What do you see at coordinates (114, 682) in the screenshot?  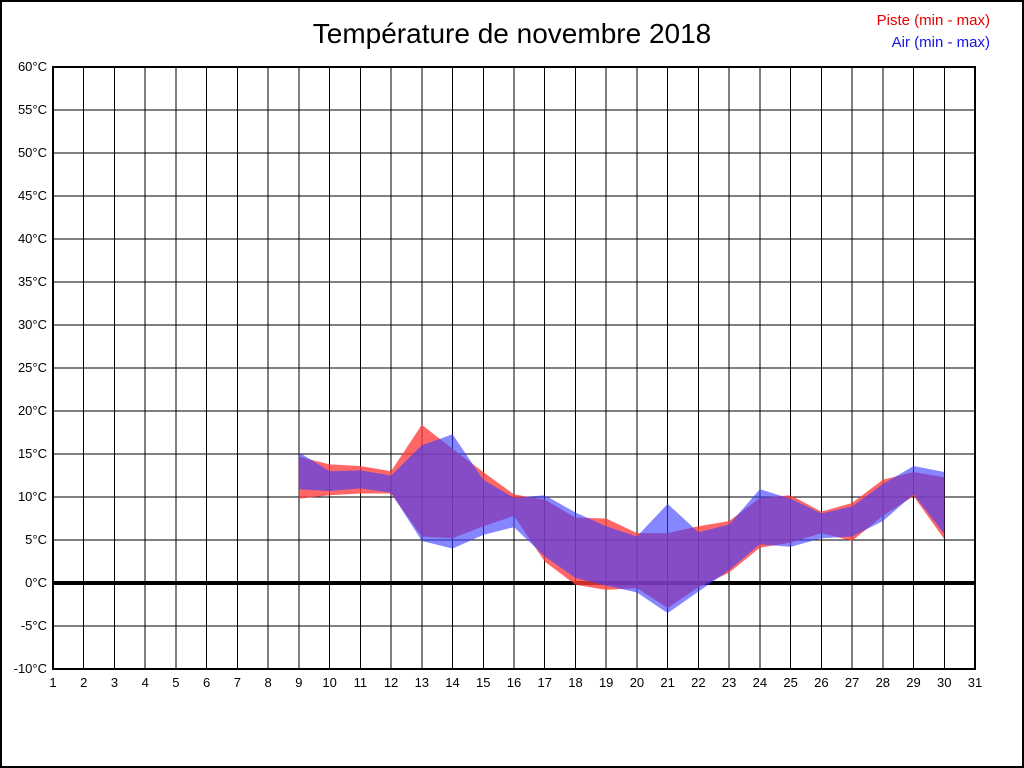 I see `x-tick-label: 3` at bounding box center [114, 682].